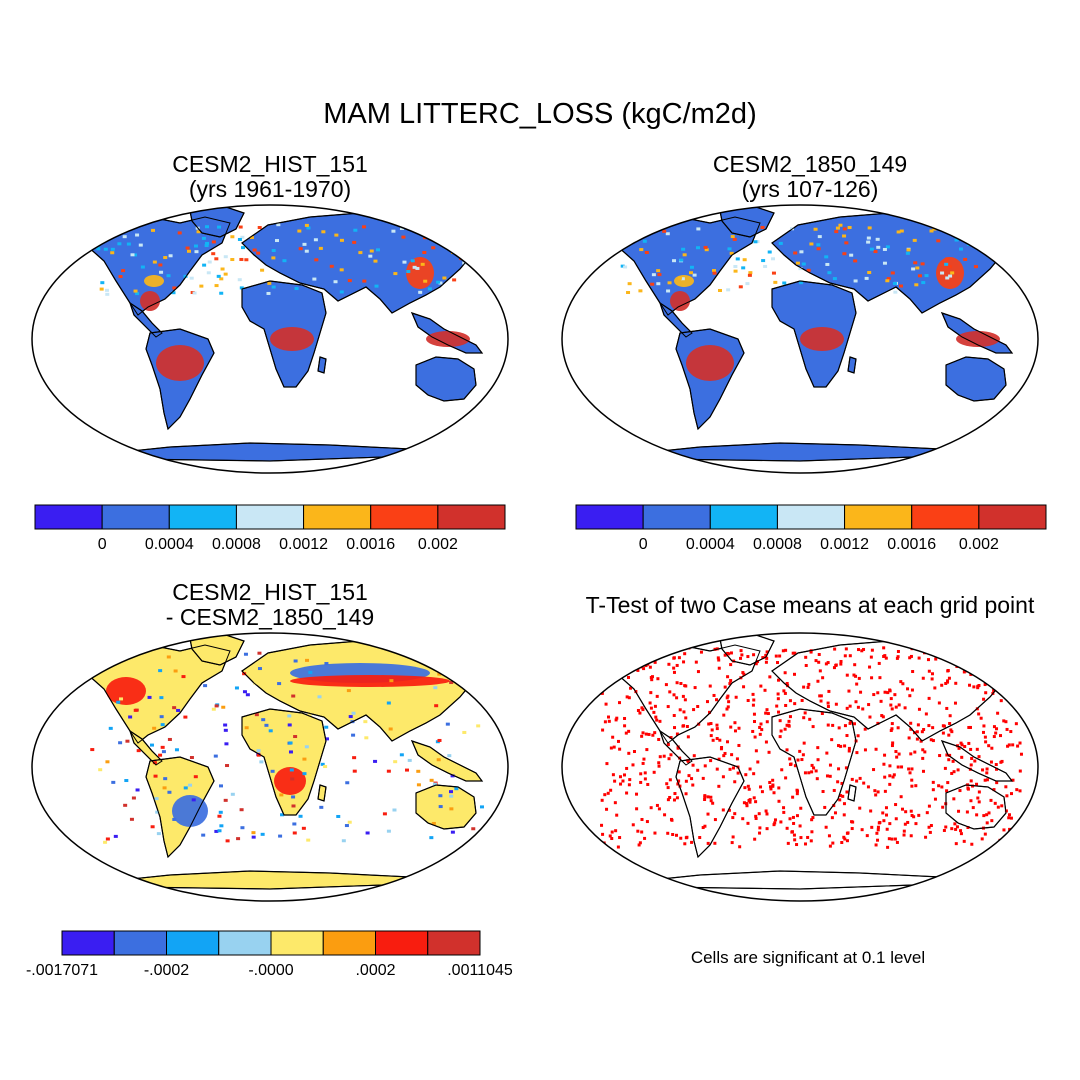  What do you see at coordinates (154, 281) in the screenshot?
I see `moderate-eastern-us` at bounding box center [154, 281].